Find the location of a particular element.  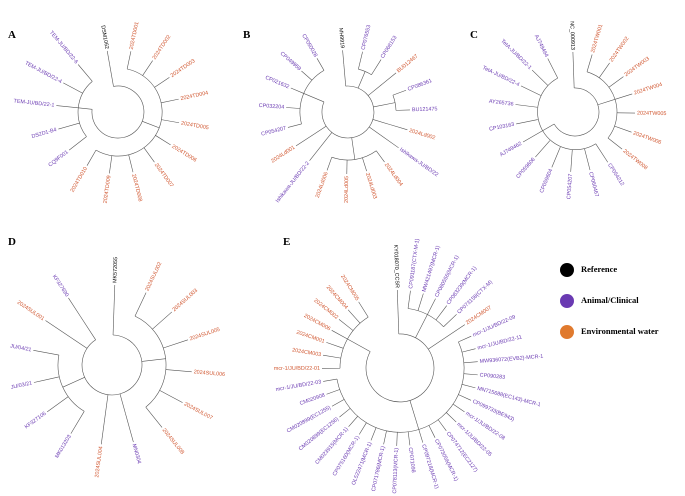

leaf-label: KY018070_CCSR is located at coordinates (396, 266).